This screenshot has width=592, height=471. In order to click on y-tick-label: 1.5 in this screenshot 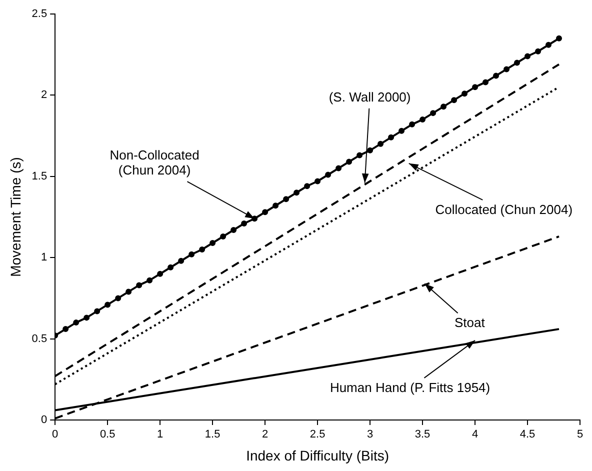, I will do `click(40, 176)`.